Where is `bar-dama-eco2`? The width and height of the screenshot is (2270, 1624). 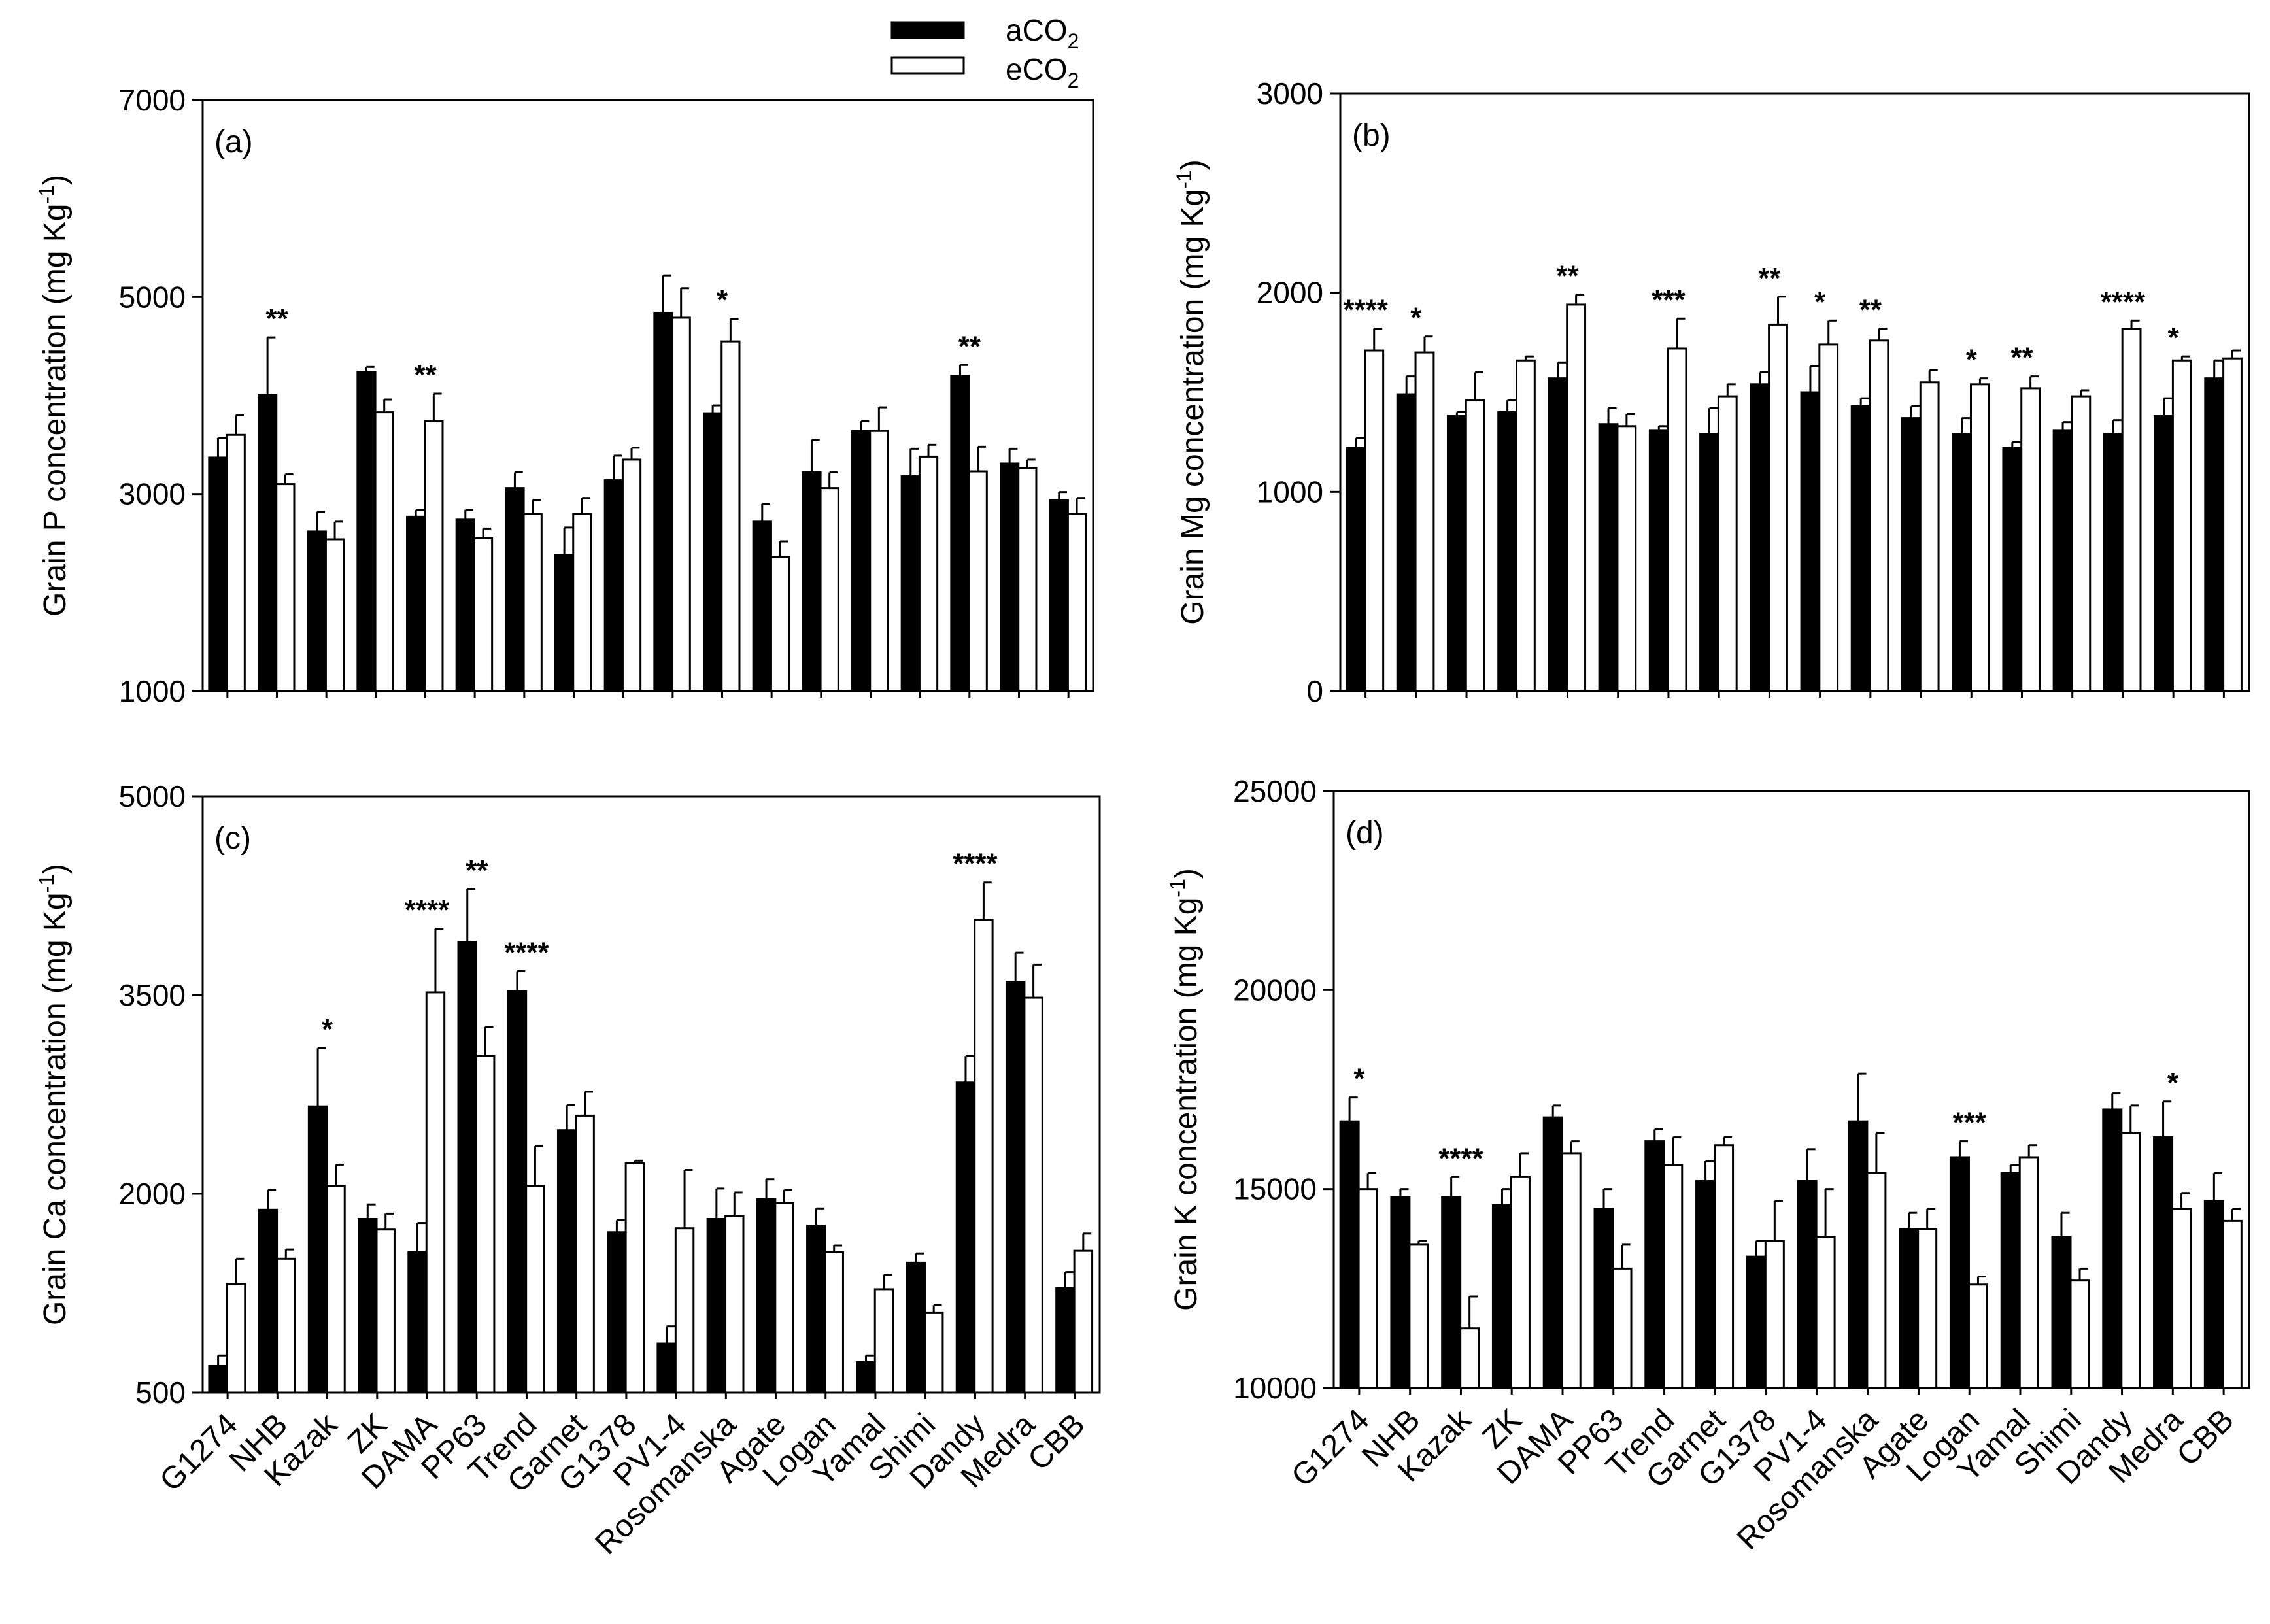 bar-dama-eco2 is located at coordinates (1576, 497).